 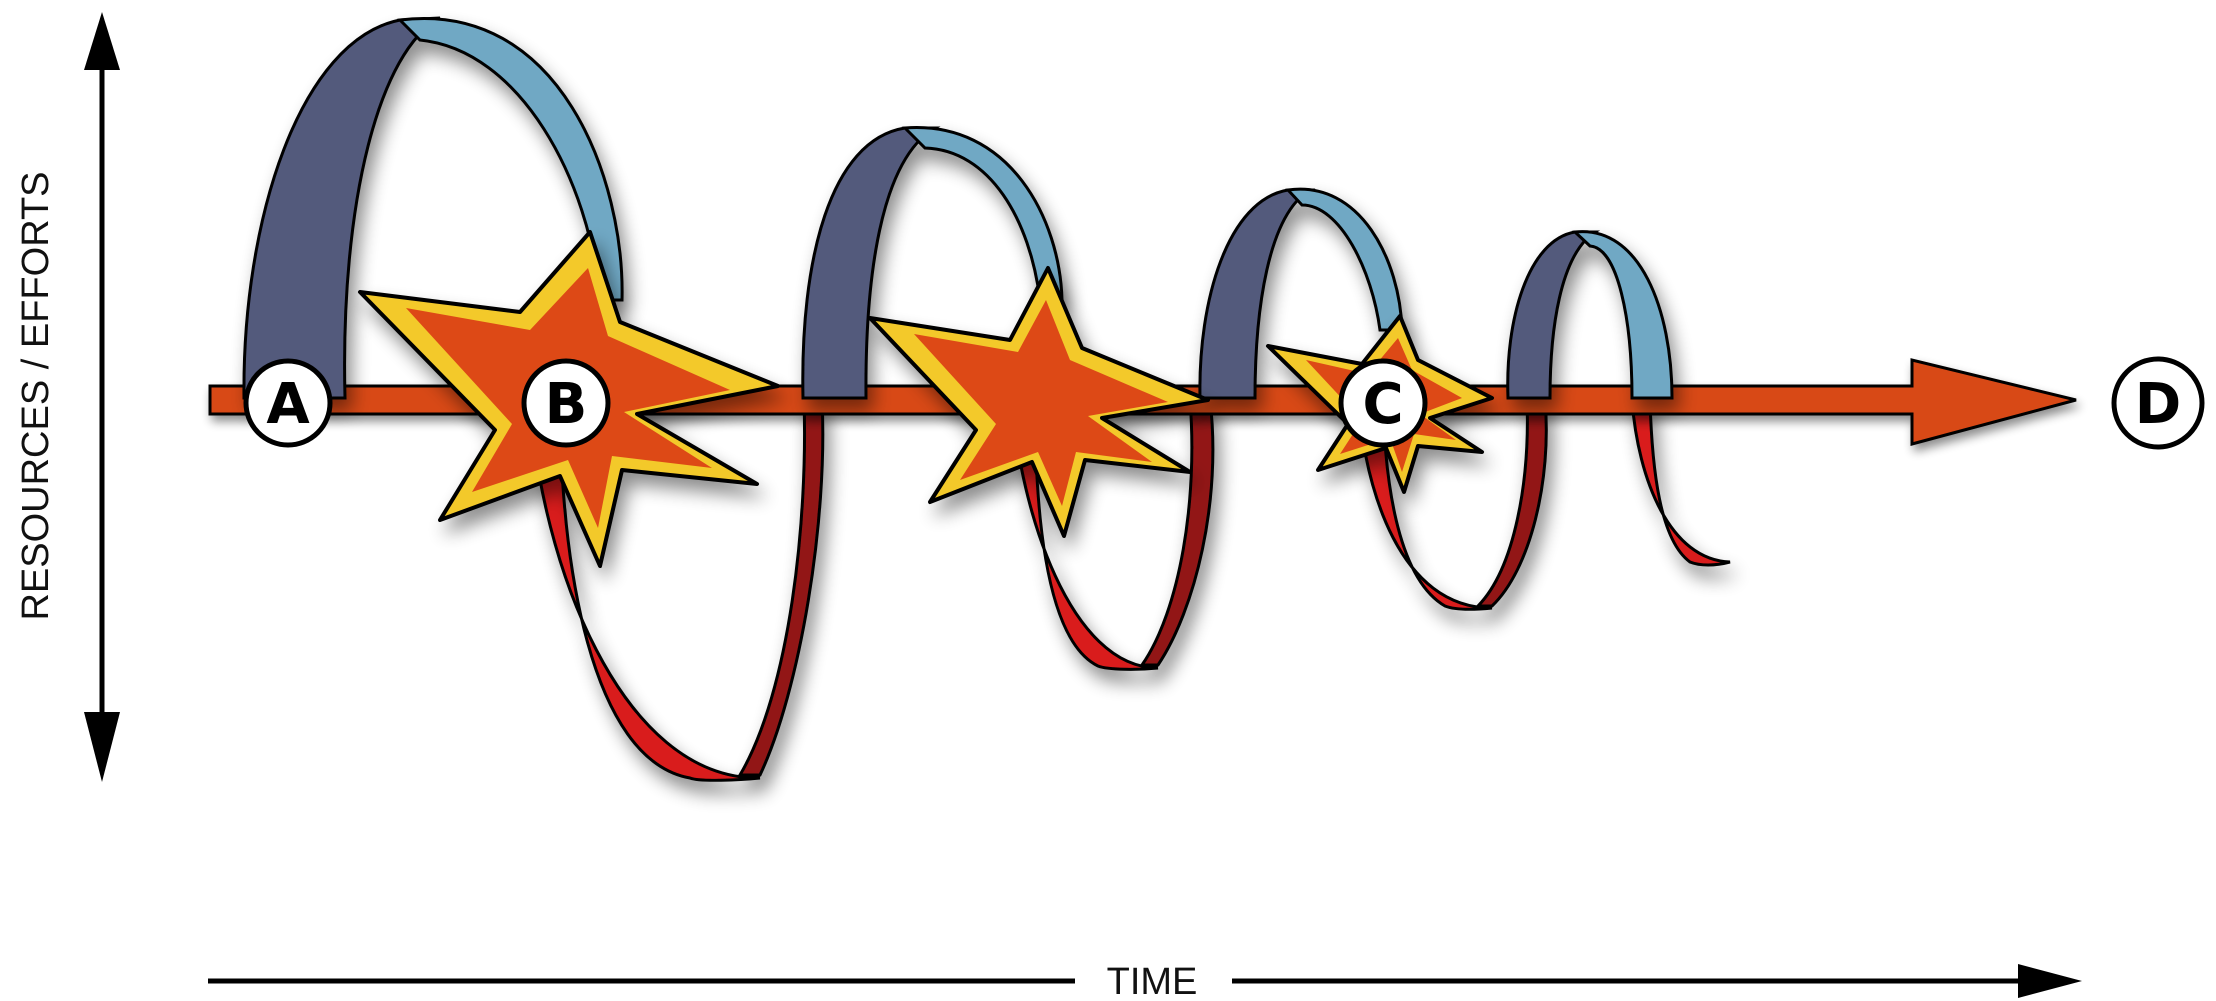 I want to click on y-axis-label: RESOURCES / EFFORTS, so click(x=36, y=395).